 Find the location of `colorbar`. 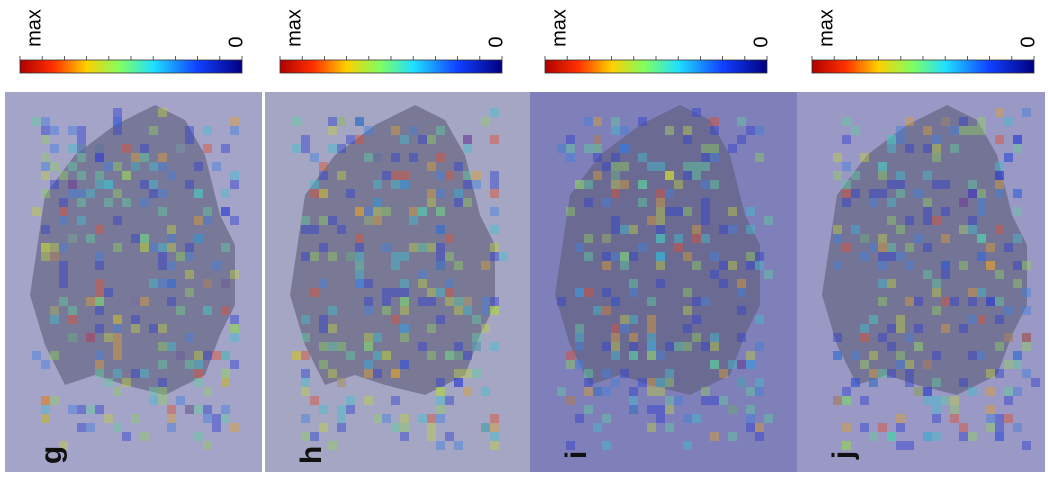

colorbar is located at coordinates (923, 66).